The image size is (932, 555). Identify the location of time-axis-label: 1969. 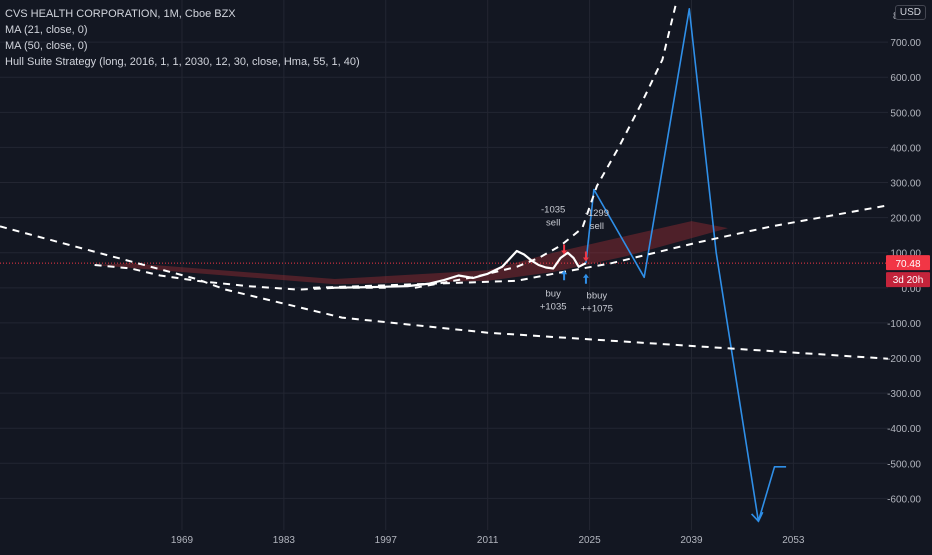
(182, 540).